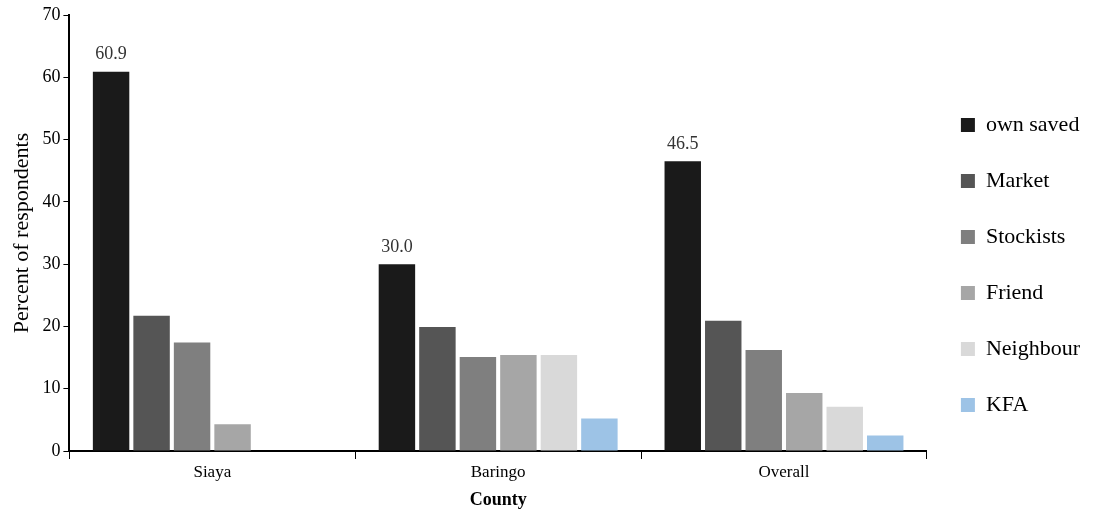  What do you see at coordinates (212, 471) in the screenshot?
I see `x-tick-label: Siaya` at bounding box center [212, 471].